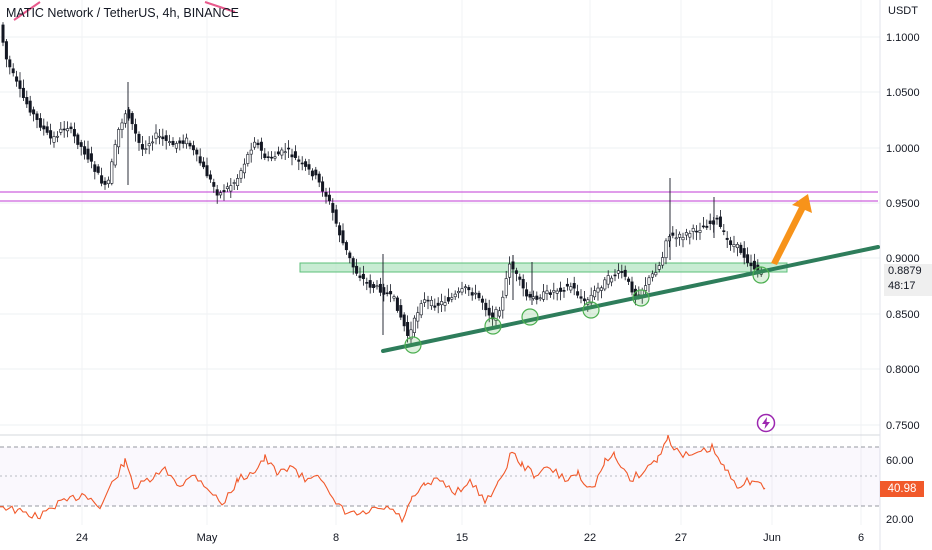  Describe the element at coordinates (903, 38) in the screenshot. I see `price-label: 1.1000` at that location.